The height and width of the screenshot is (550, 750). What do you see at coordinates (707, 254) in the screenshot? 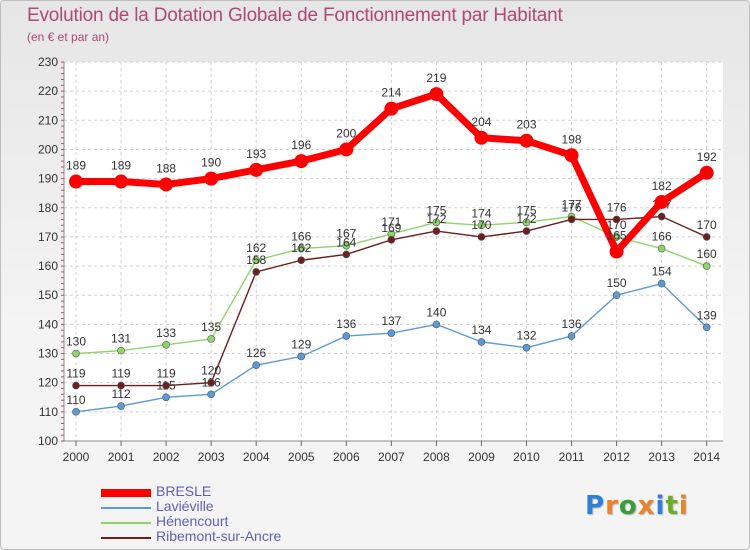
I see `data-label: 160` at bounding box center [707, 254].